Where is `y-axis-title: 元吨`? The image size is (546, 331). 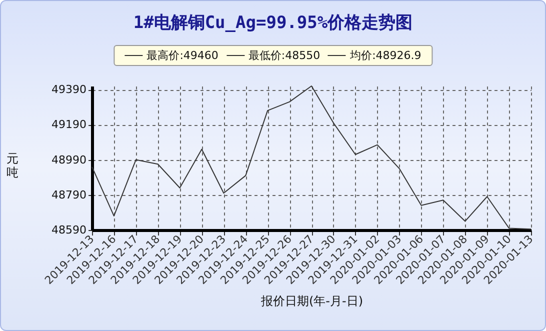 y-axis-title: 元吨 is located at coordinates (12, 166).